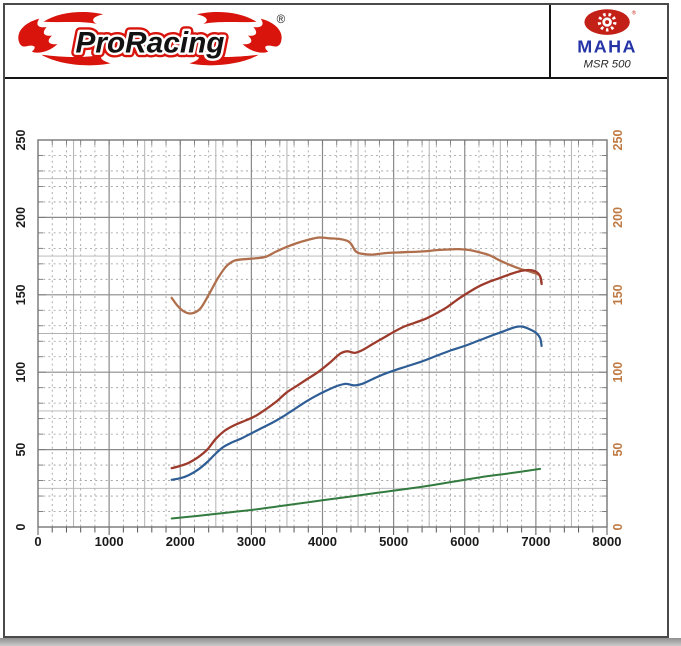 The height and width of the screenshot is (646, 681). Describe the element at coordinates (21, 330) in the screenshot. I see `y-left-tick-labels: 0 50 100 150 200 250` at that location.